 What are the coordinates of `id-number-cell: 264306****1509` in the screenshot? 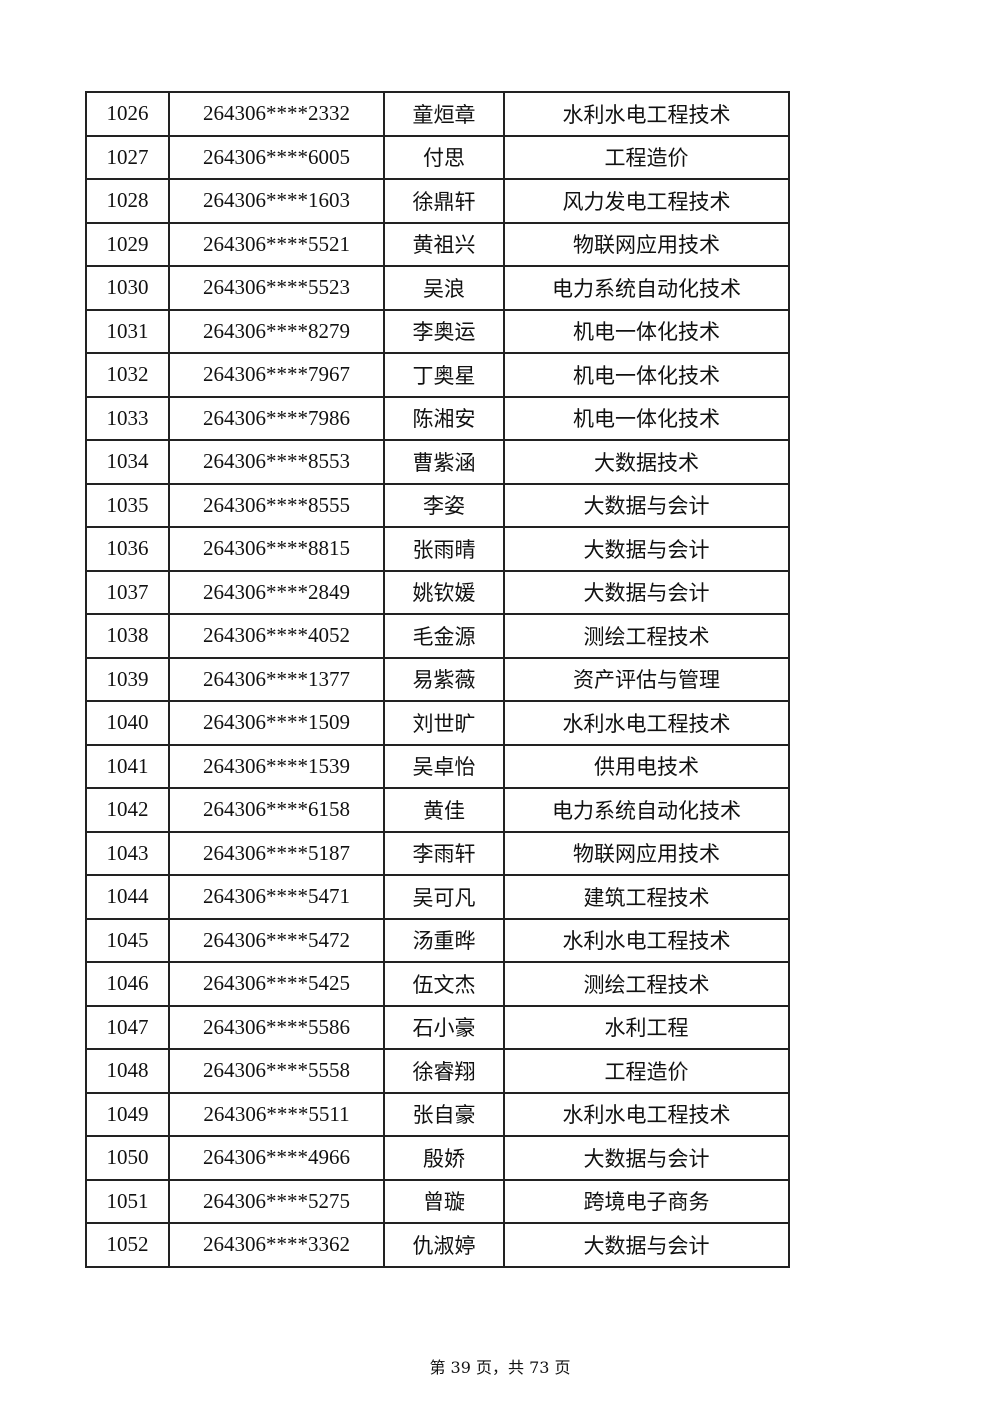 It's located at (276, 723).